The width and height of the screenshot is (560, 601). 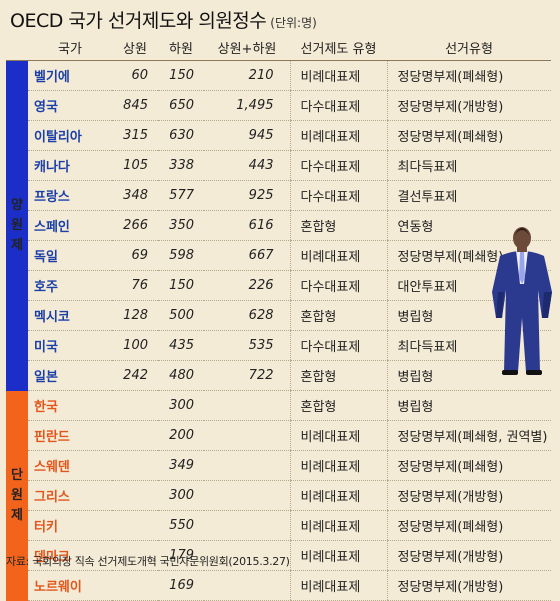 I want to click on lower-seats-cell: 200, so click(x=181, y=435).